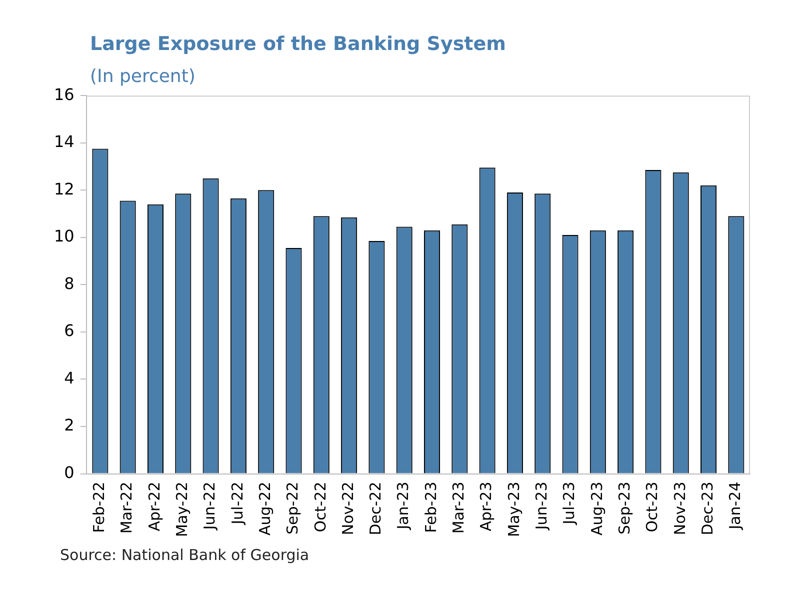  What do you see at coordinates (69, 283) in the screenshot?
I see `y-tick-label: 8` at bounding box center [69, 283].